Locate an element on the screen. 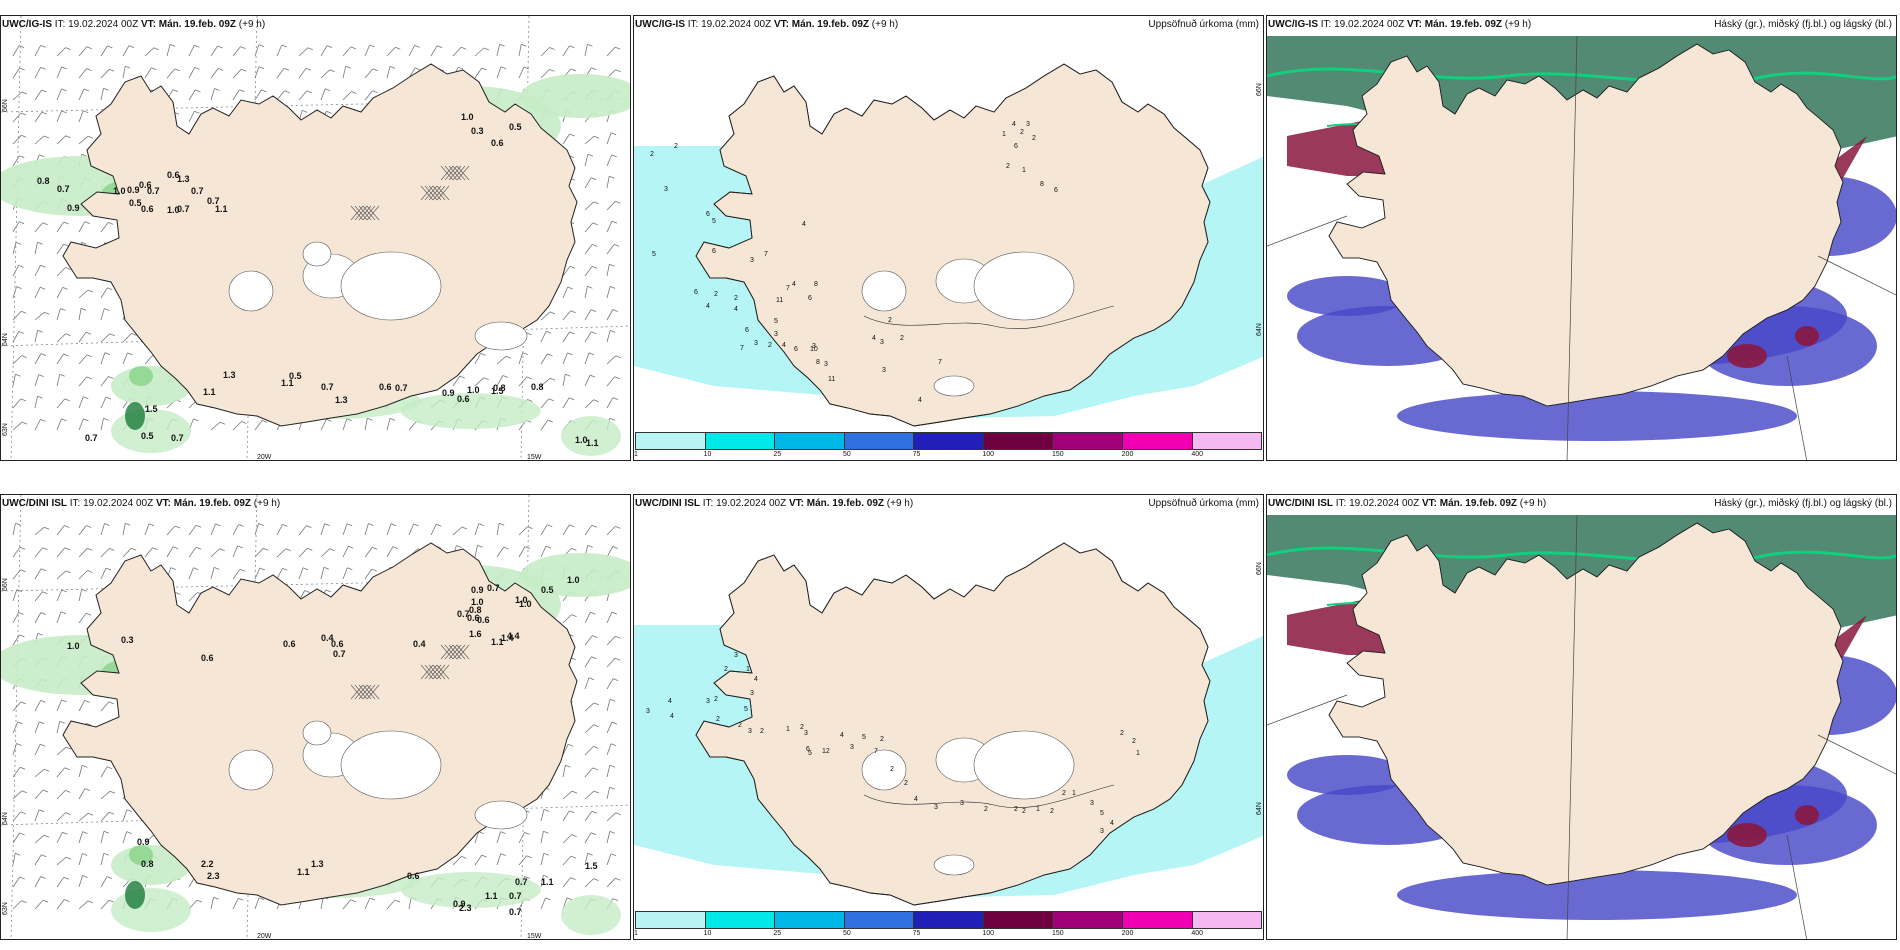 This screenshot has width=1900, height=950. cloud-contour is located at coordinates (1581, 76).